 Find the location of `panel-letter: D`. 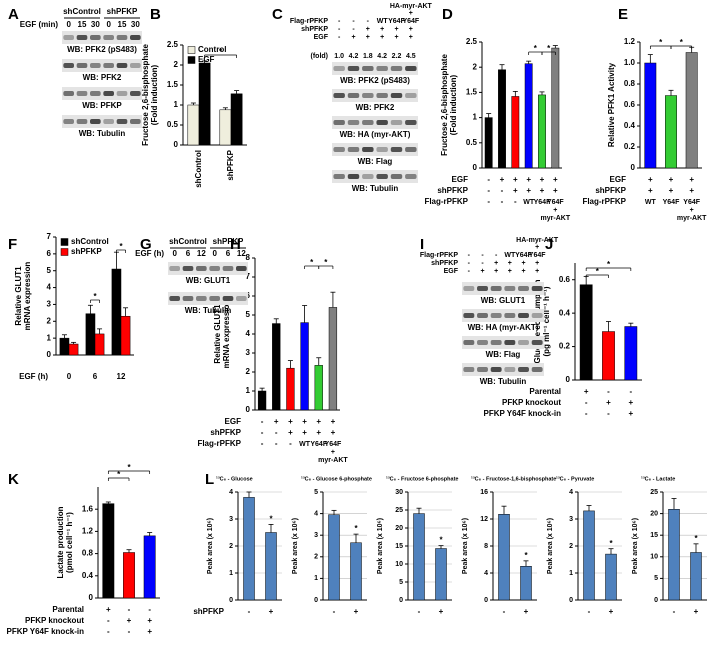

panel-letter: D is located at coordinates (447, 14).